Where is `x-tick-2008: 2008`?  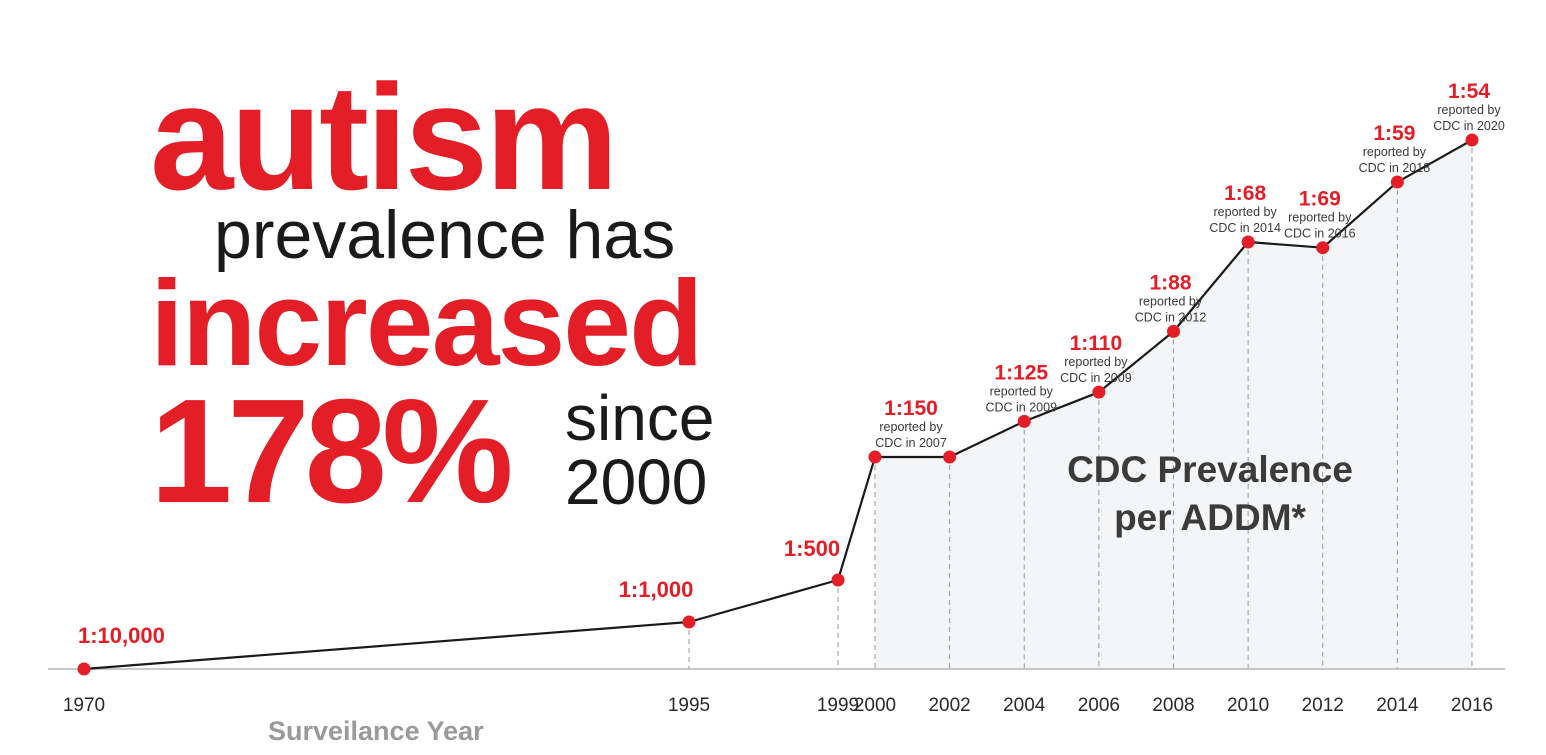
x-tick-2008: 2008 is located at coordinates (1173, 705).